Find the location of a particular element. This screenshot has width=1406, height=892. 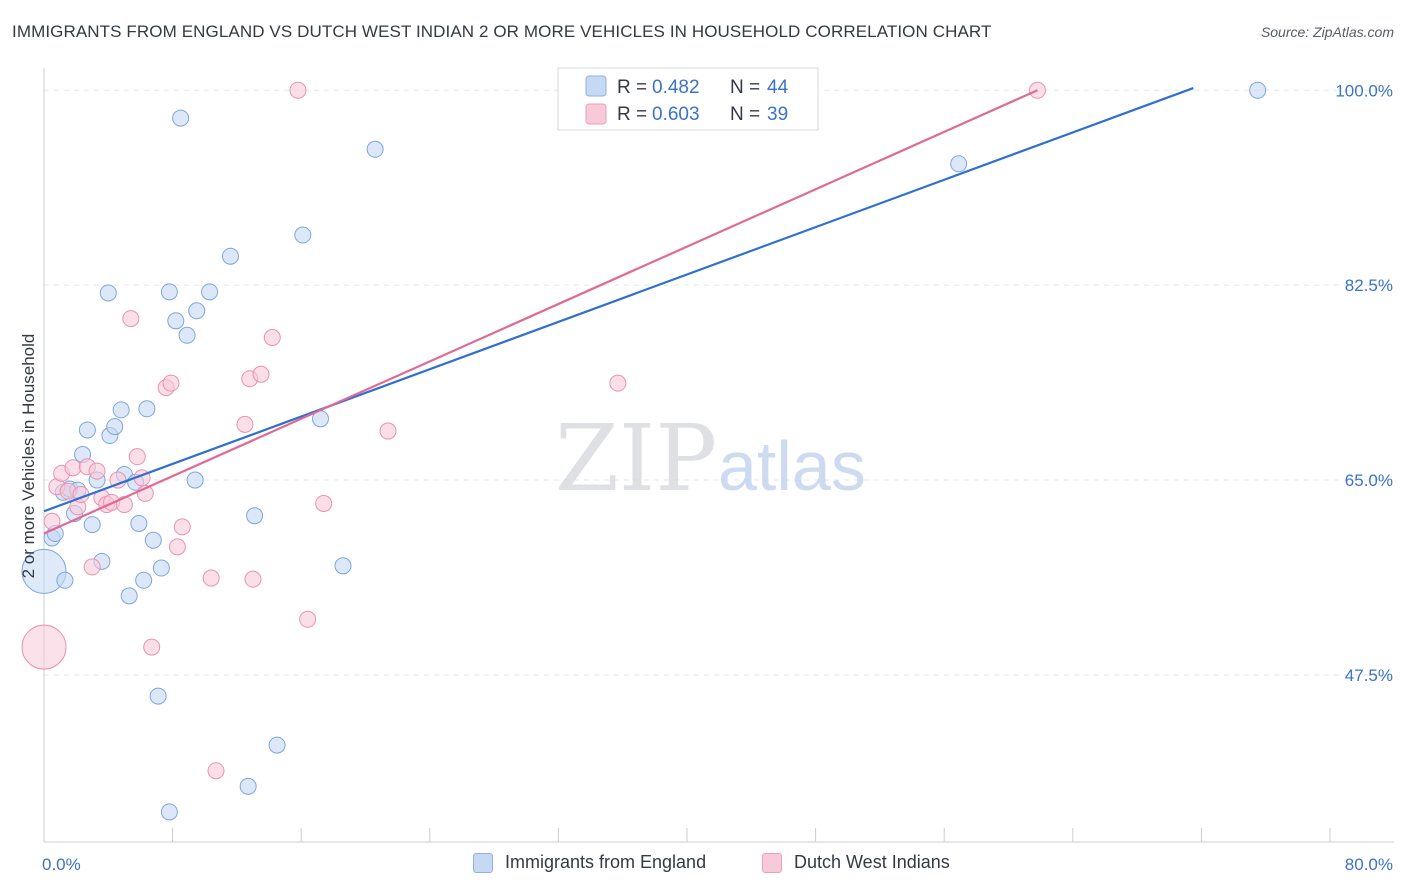

legend-swatch-england is located at coordinates (596, 86).